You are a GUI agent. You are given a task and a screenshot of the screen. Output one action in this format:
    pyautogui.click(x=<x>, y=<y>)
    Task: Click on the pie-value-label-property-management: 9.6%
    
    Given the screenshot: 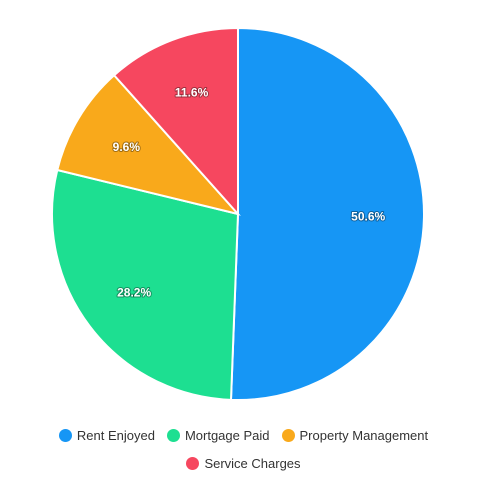 What is the action you would take?
    pyautogui.click(x=127, y=147)
    